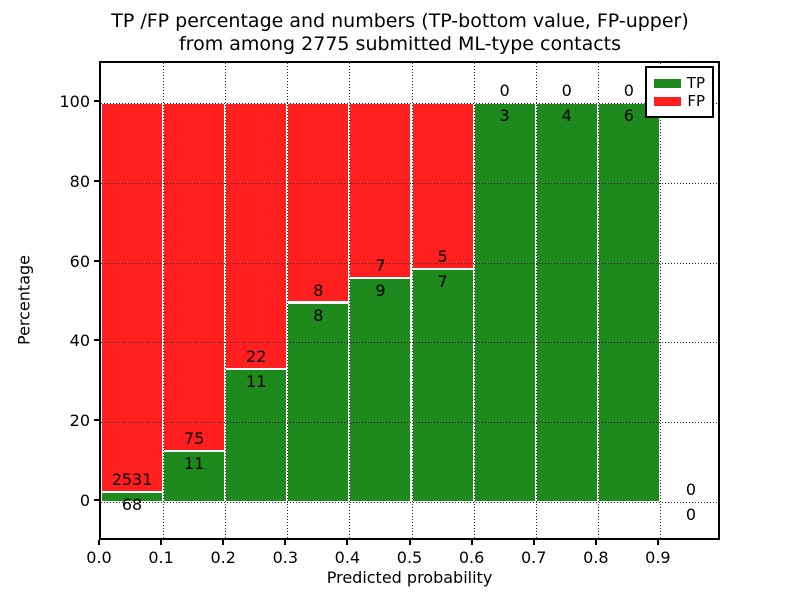 The height and width of the screenshot is (600, 800). Describe the element at coordinates (695, 83) in the screenshot. I see `legend-label-tp: TP` at that location.